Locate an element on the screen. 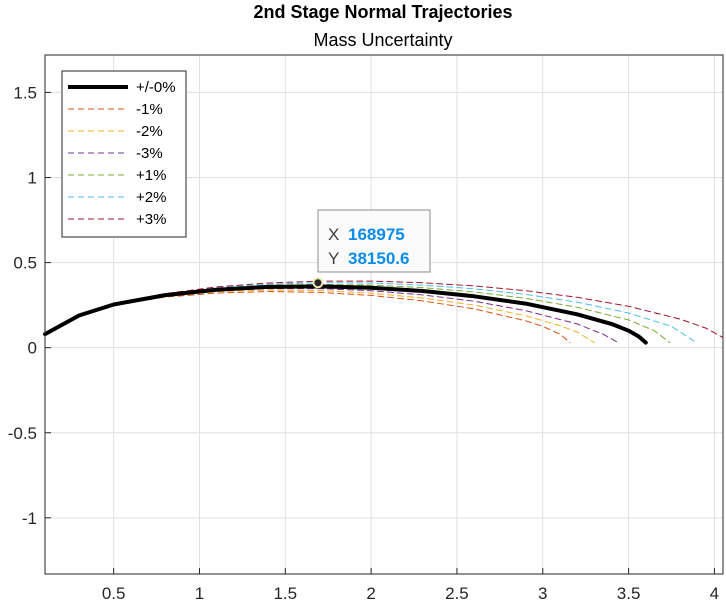 The height and width of the screenshot is (604, 726). legend-label: -2% is located at coordinates (149, 131).